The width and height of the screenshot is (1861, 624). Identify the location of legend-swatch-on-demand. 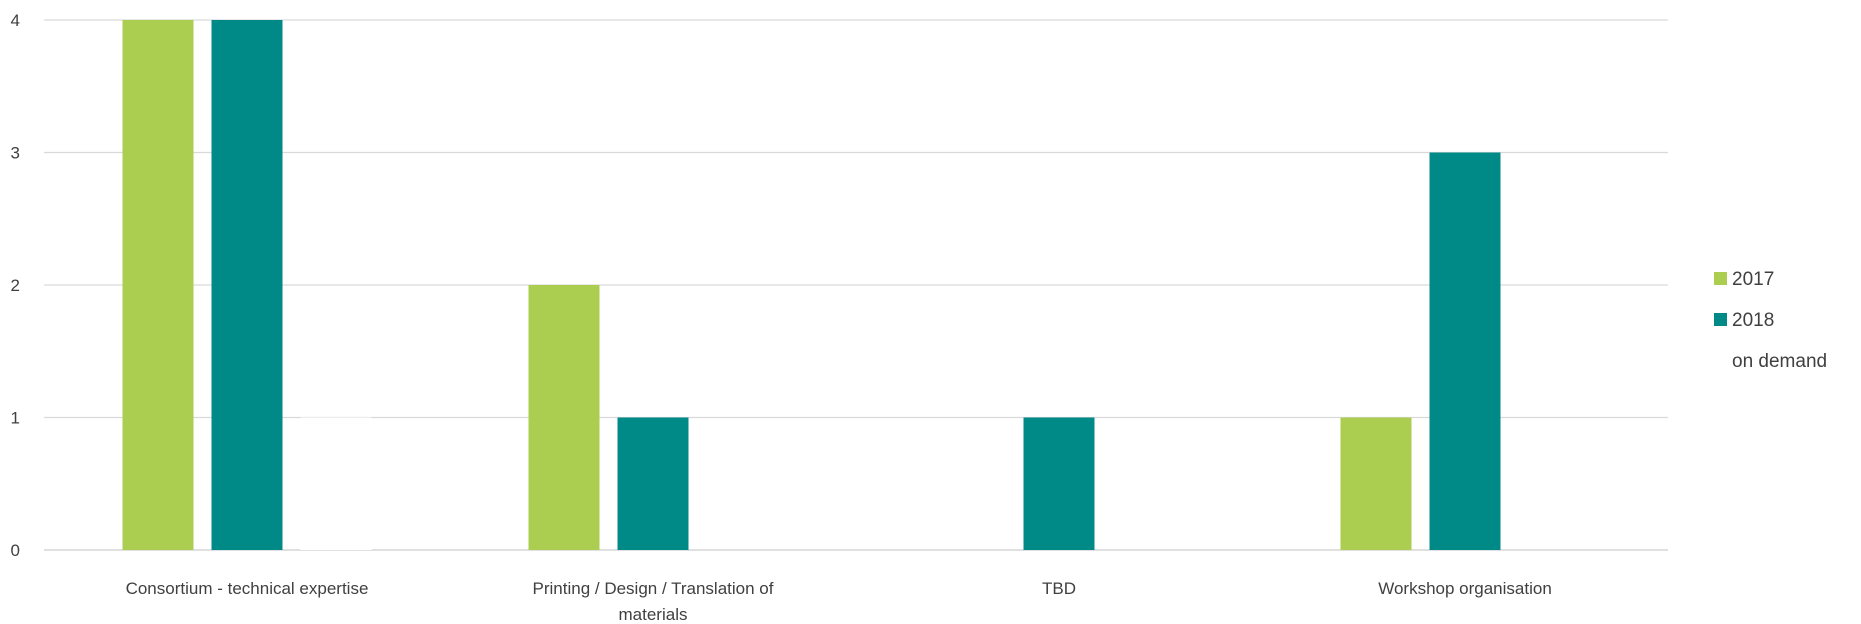
(1720, 360).